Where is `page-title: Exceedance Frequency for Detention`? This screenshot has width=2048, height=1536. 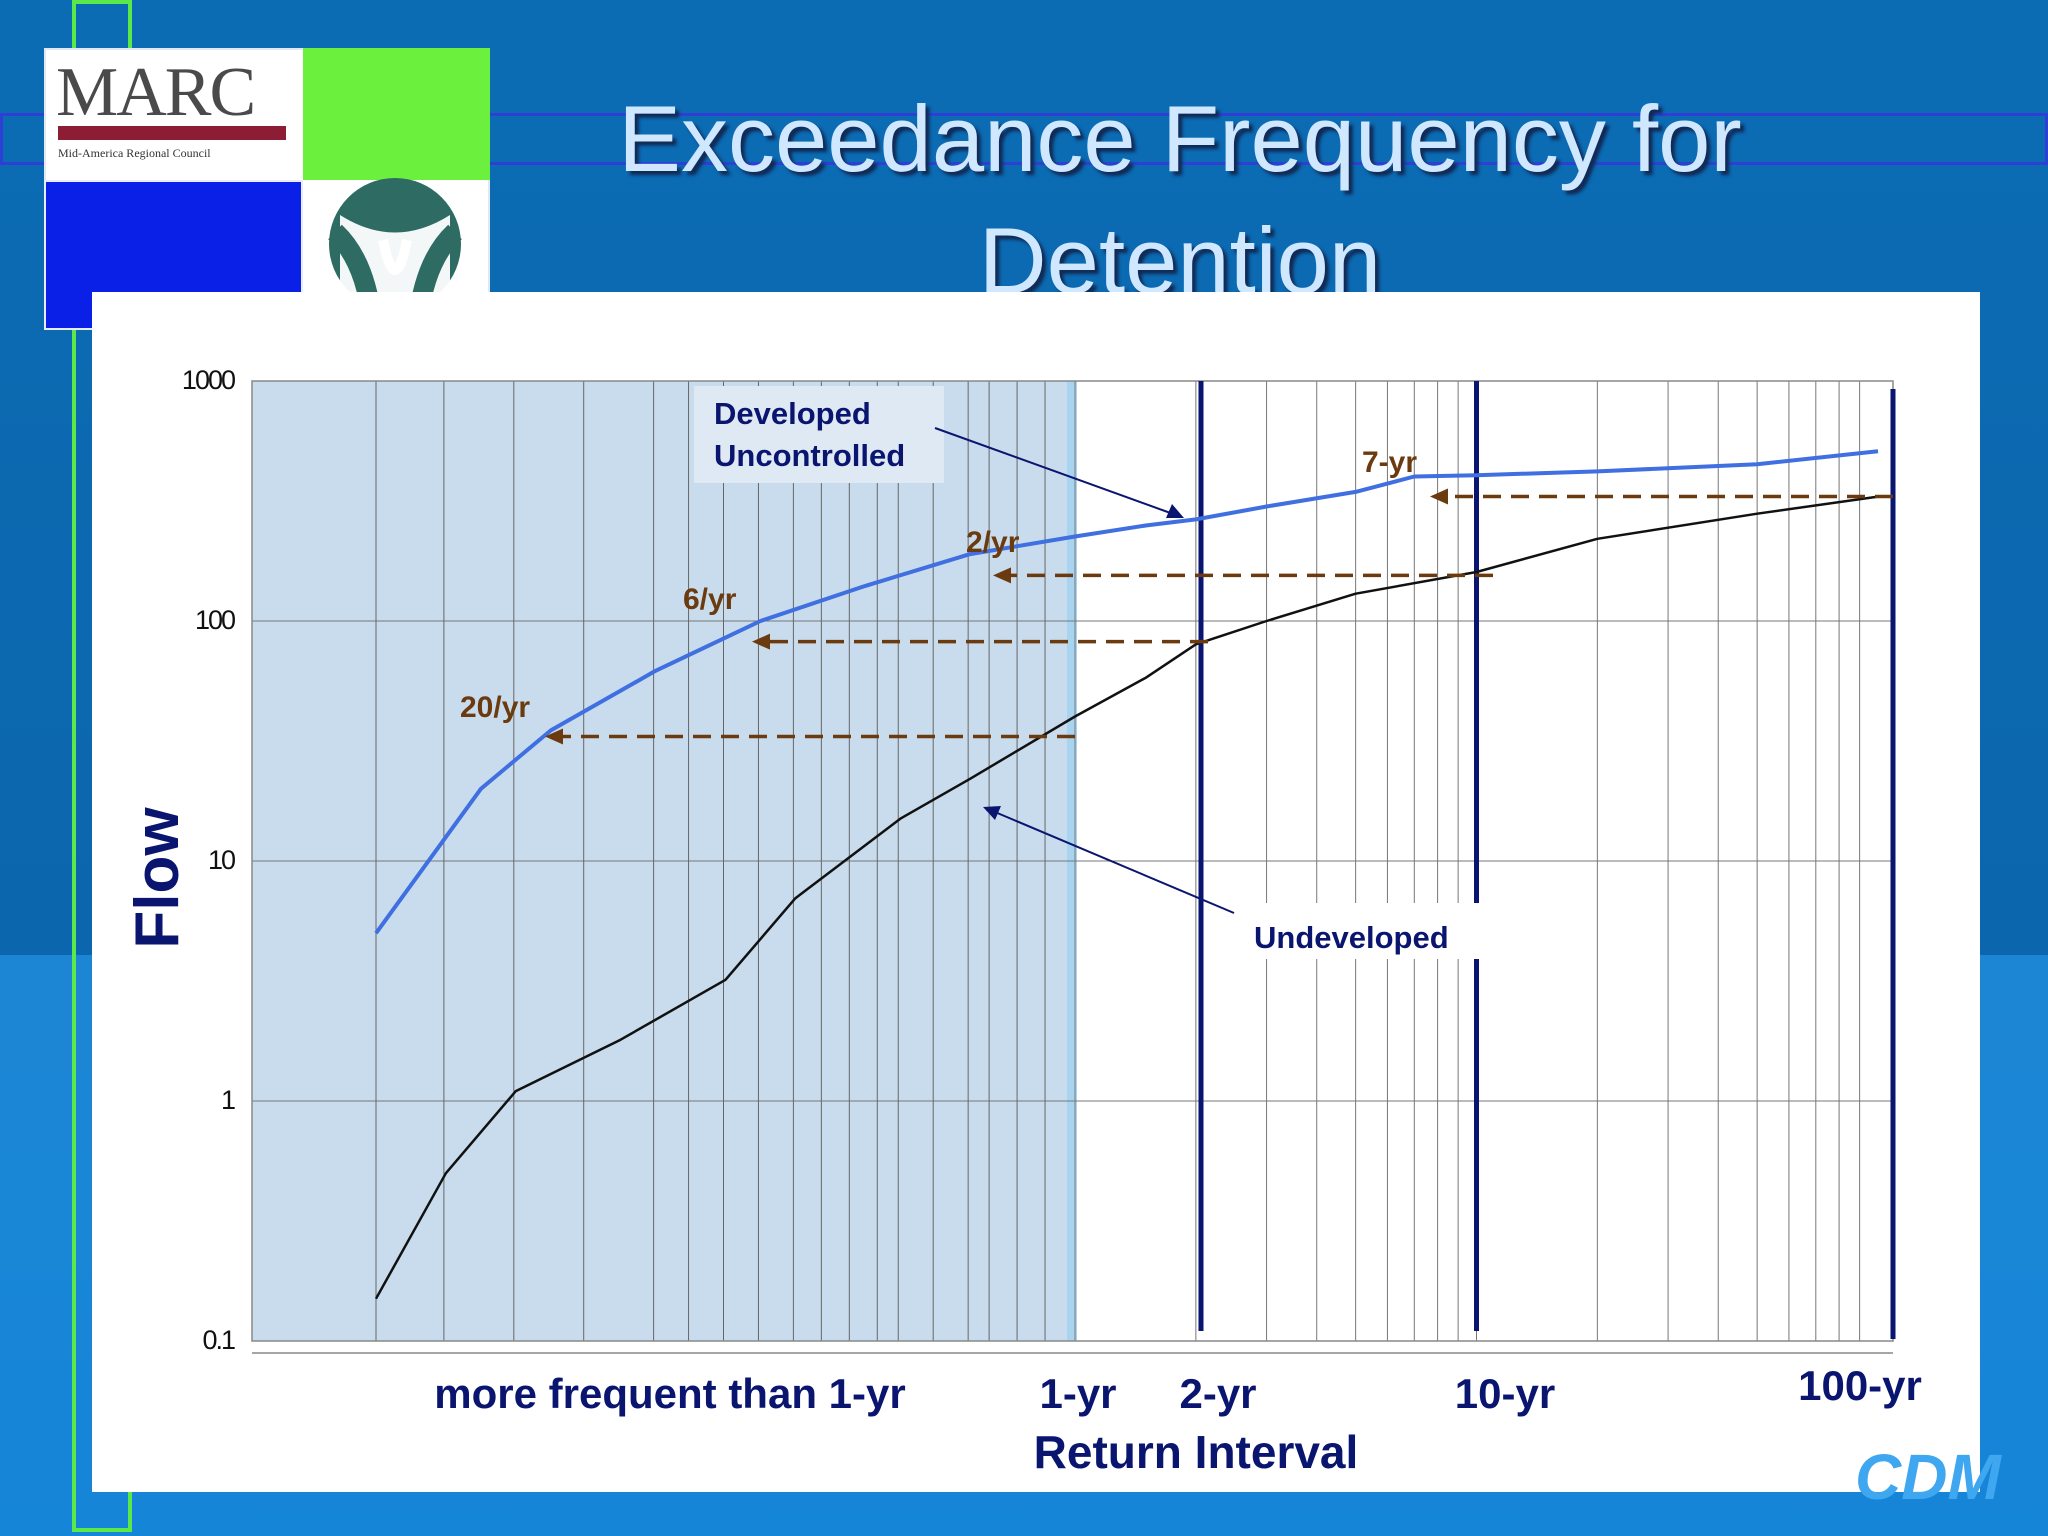
page-title: Exceedance Frequency for Detention is located at coordinates (1180, 200).